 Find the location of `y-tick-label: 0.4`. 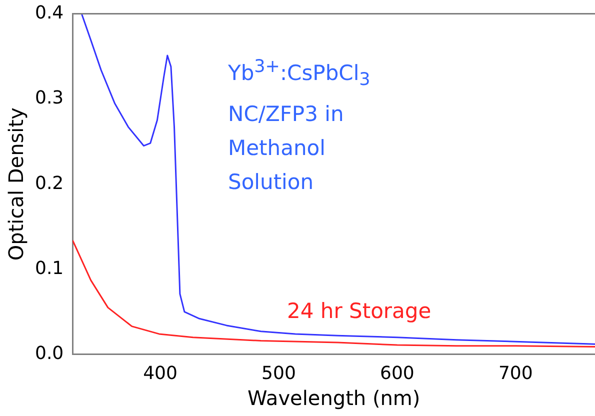

y-tick-label: 0.4 is located at coordinates (49, 13).